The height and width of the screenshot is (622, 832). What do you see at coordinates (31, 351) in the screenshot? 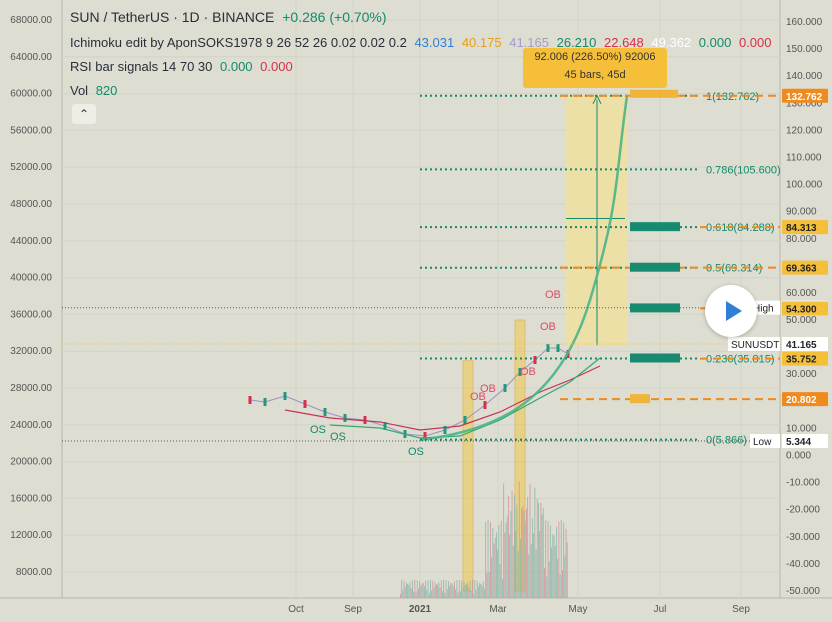
I see `left-tick-label: 32000.00` at bounding box center [31, 351].